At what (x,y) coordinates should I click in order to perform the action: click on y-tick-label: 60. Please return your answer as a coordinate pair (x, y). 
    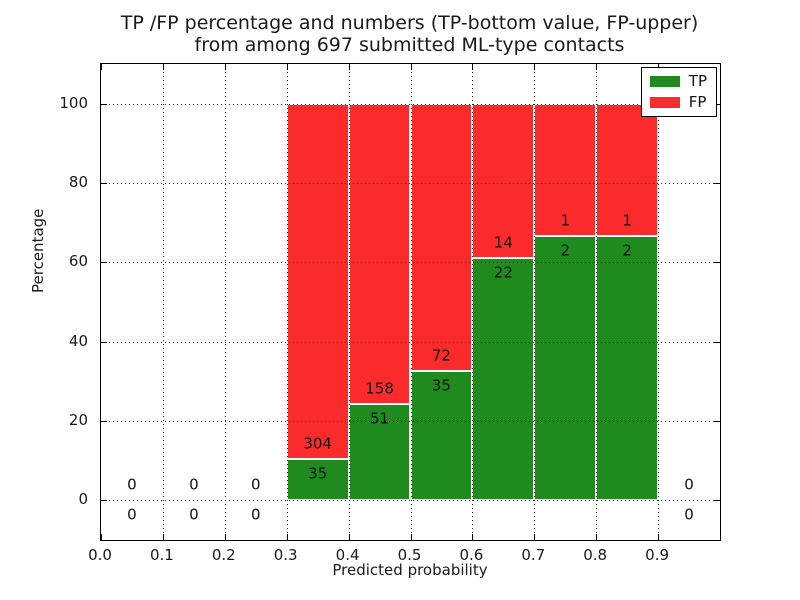
    Looking at the image, I should click on (78, 261).